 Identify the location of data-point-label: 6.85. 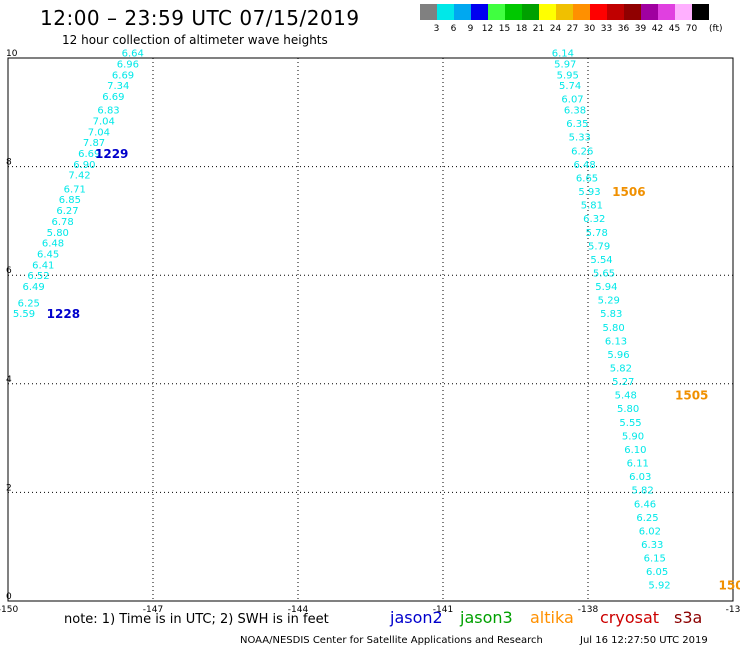
(70, 200).